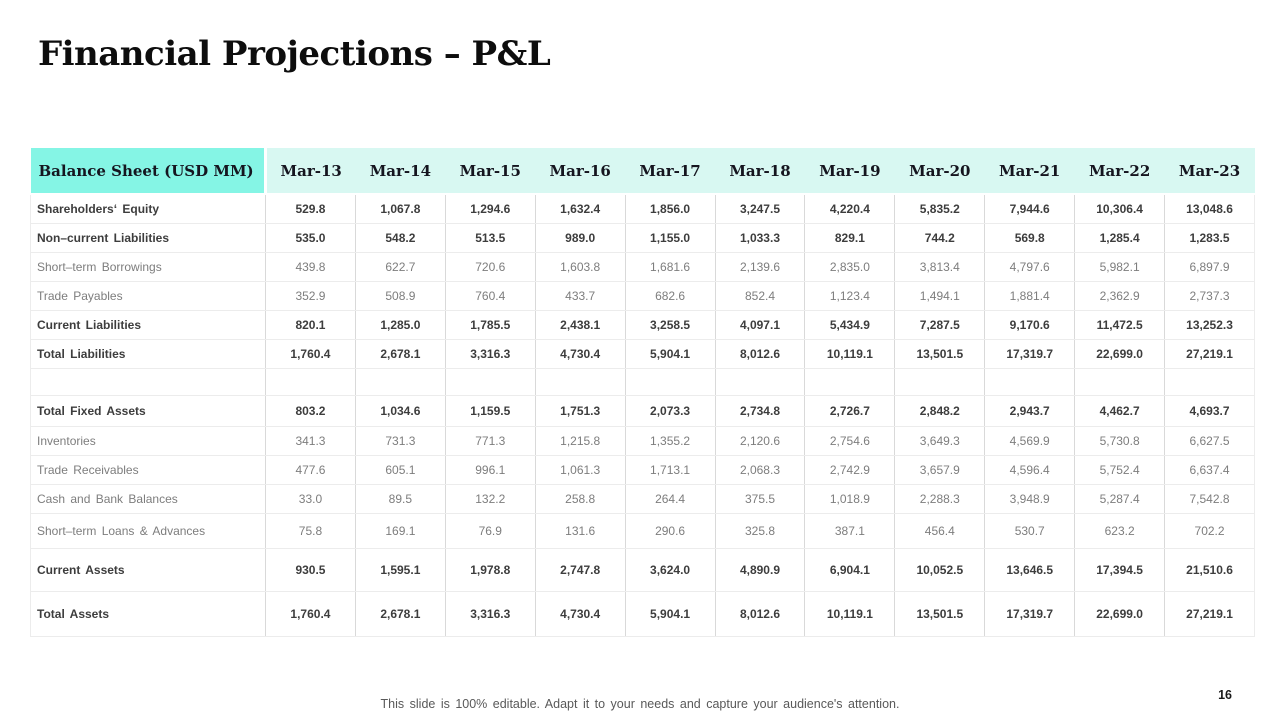 The height and width of the screenshot is (720, 1280). What do you see at coordinates (400, 441) in the screenshot?
I see `value-cell: 731.3` at bounding box center [400, 441].